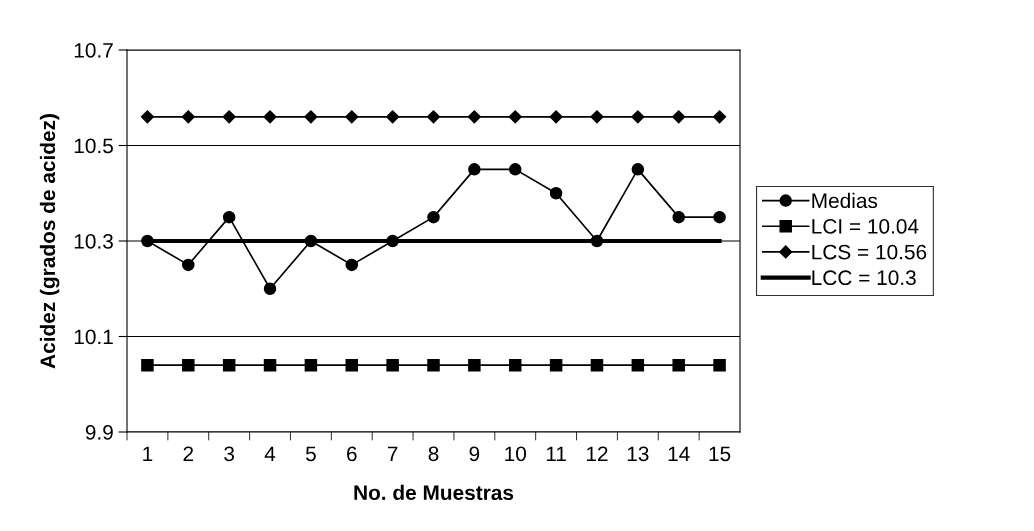  I want to click on x-tick-label: 9, so click(474, 454).